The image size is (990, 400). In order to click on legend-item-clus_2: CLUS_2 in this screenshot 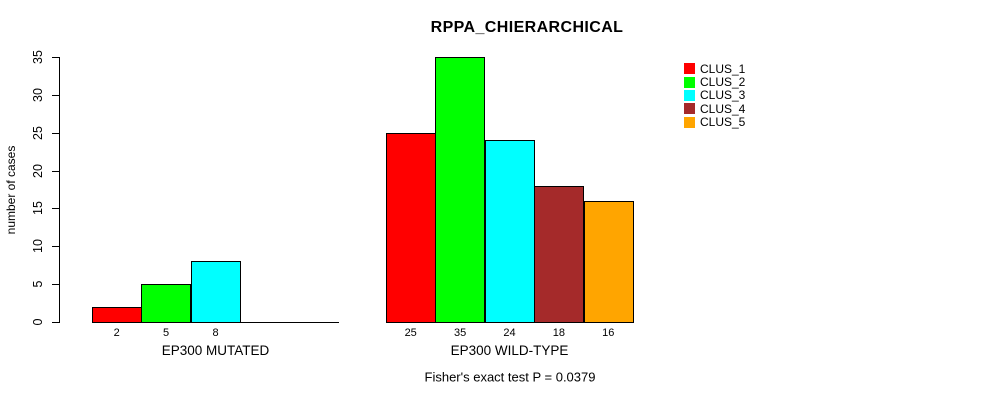, I will do `click(715, 82)`.